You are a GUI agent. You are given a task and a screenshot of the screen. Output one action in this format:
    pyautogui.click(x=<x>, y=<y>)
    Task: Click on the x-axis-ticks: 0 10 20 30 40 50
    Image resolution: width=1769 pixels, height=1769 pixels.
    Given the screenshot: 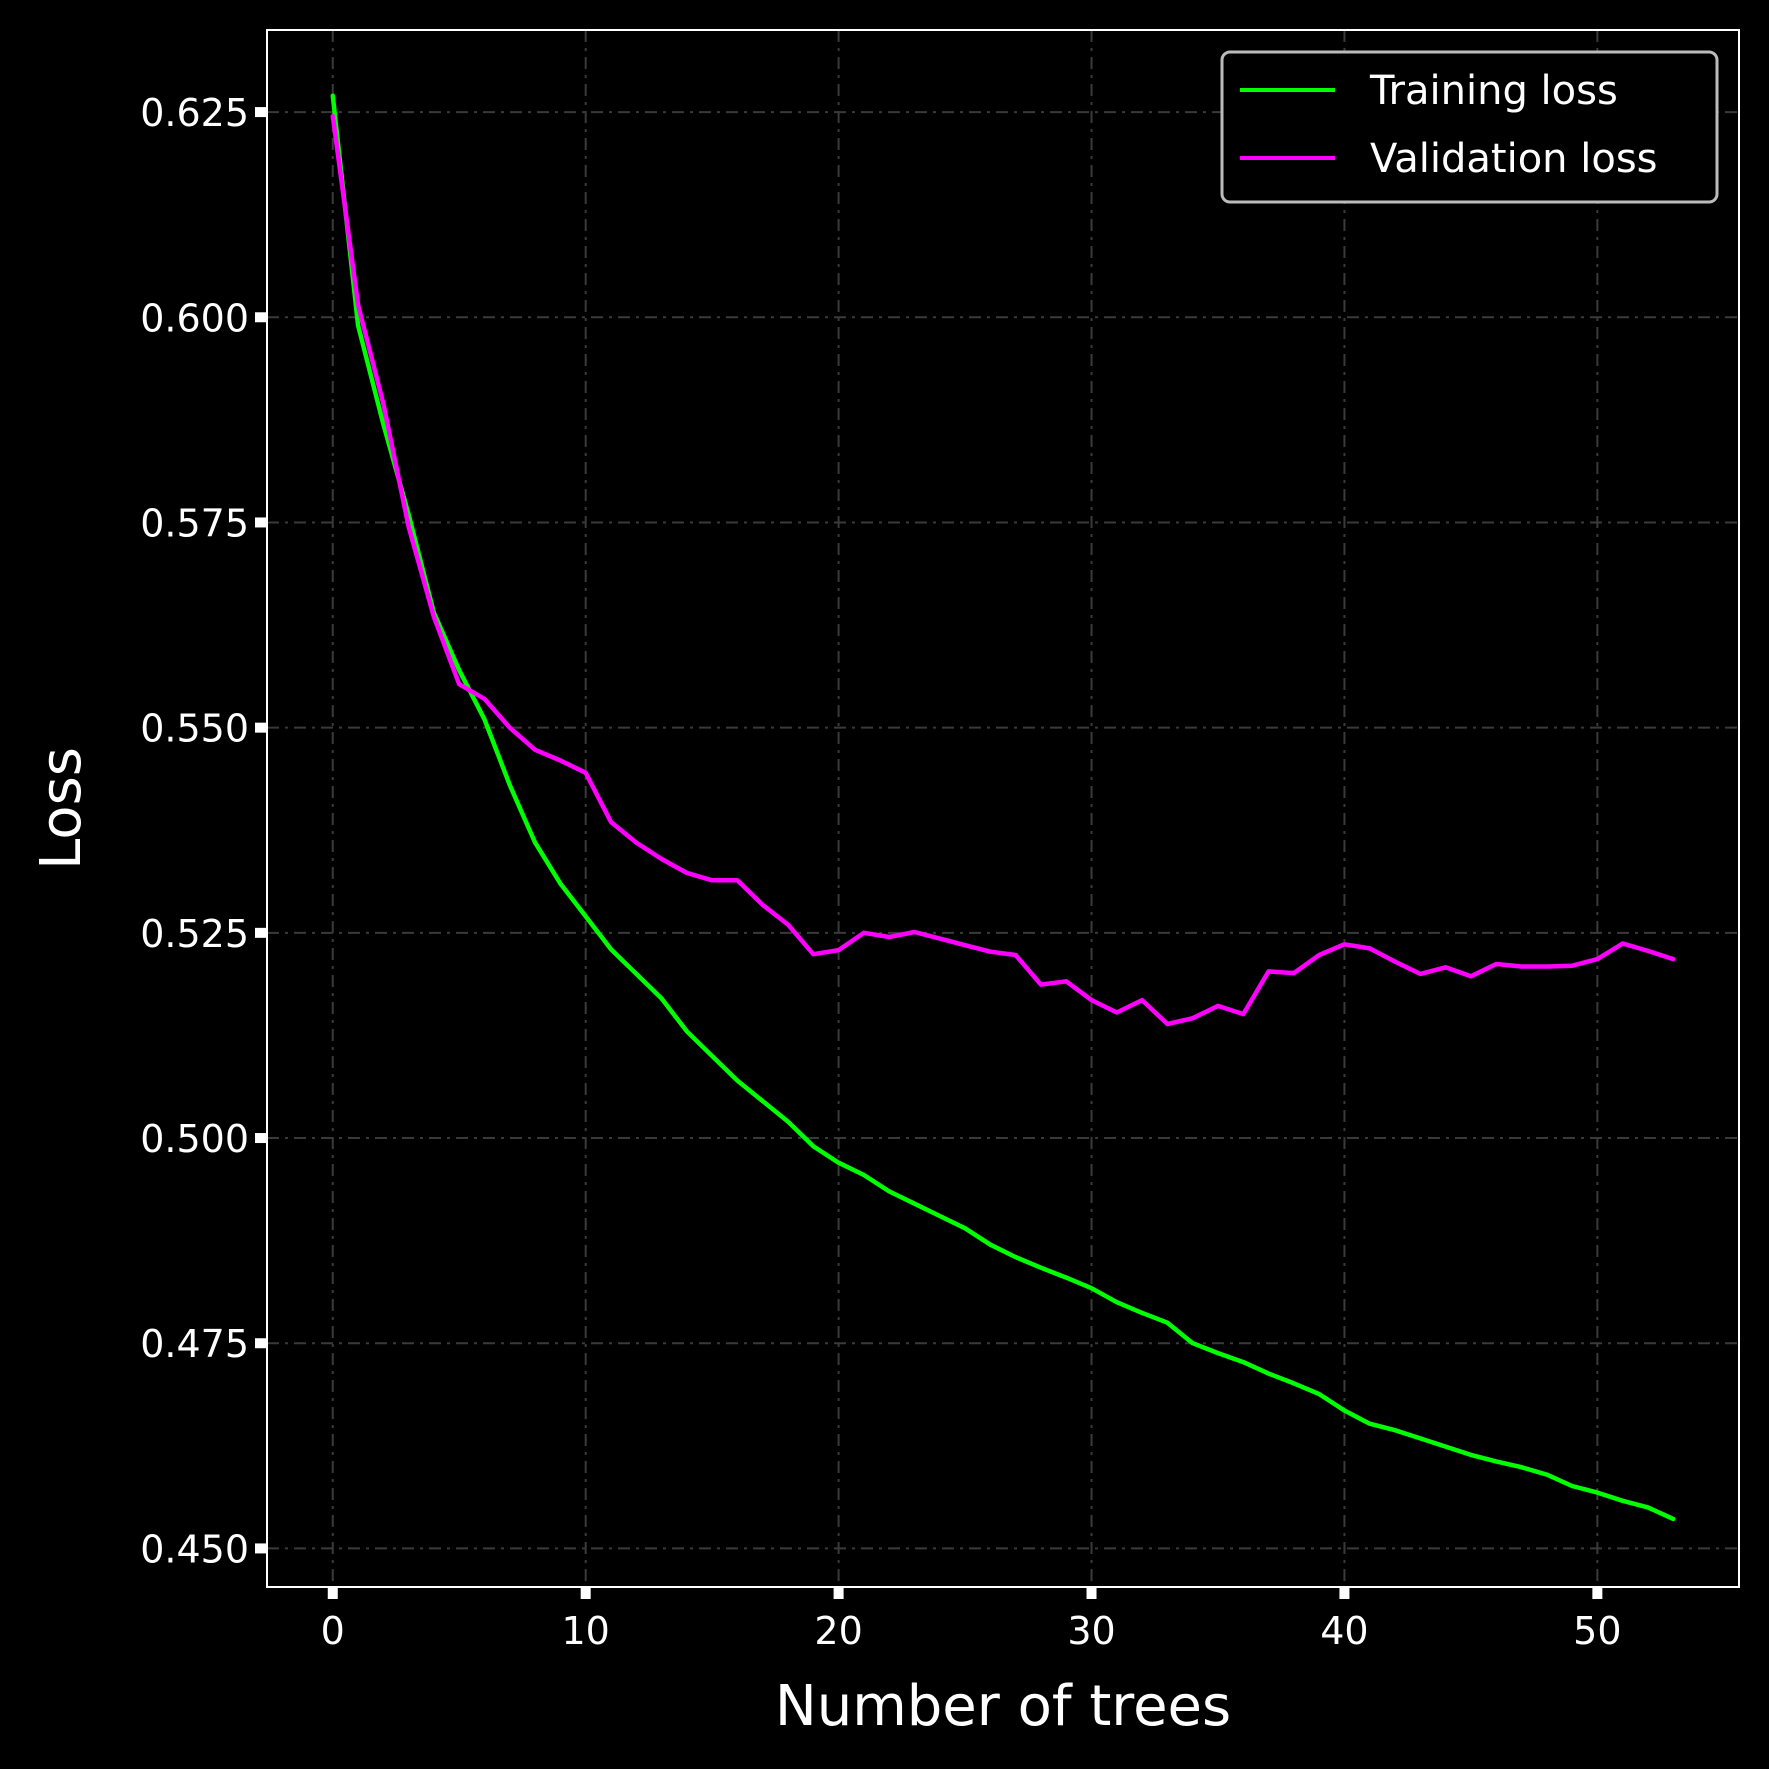 What is the action you would take?
    pyautogui.click(x=971, y=1620)
    